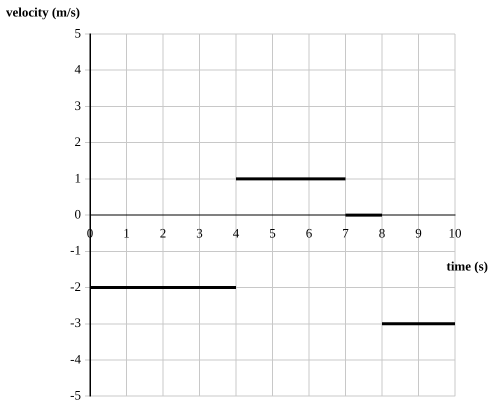 The height and width of the screenshot is (408, 491). Describe the element at coordinates (418, 232) in the screenshot. I see `x-tick-label: 9` at that location.